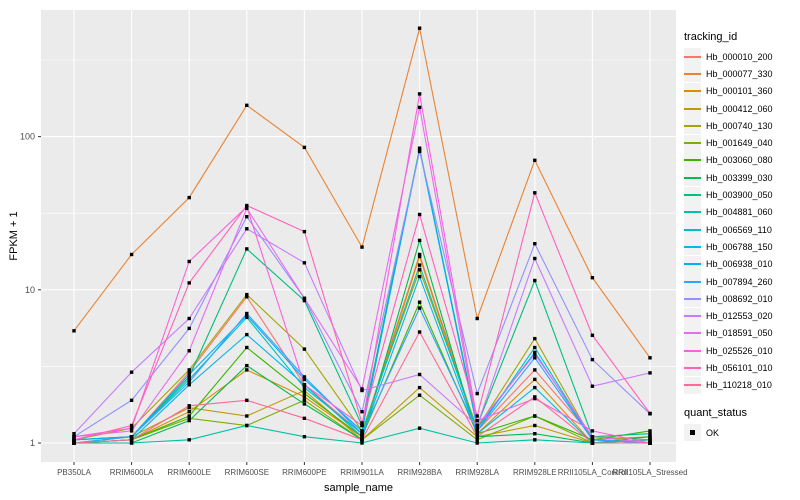 The image size is (800, 500). What do you see at coordinates (649, 472) in the screenshot?
I see `x-tick-label: RRII105LA_Stressed` at bounding box center [649, 472].